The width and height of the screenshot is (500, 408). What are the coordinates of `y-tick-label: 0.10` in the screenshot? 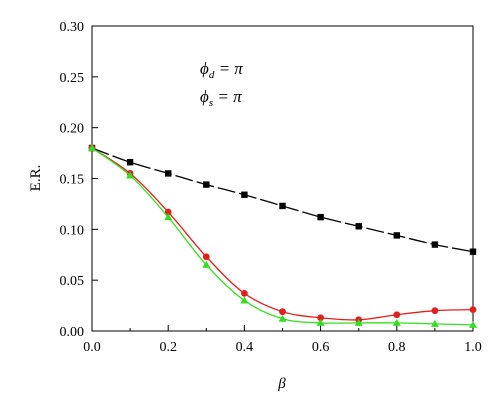 It's located at (72, 230).